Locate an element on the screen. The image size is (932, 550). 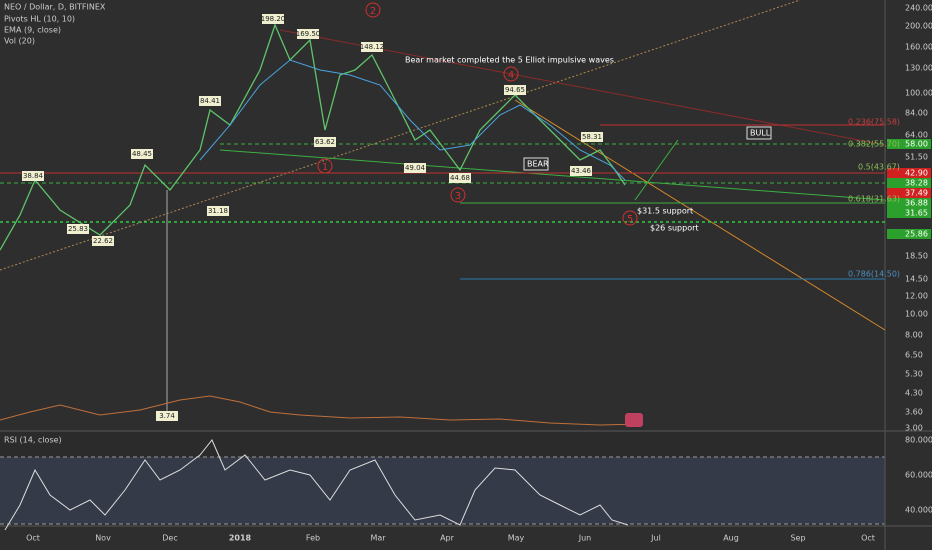
wave-label: 5 is located at coordinates (630, 219).